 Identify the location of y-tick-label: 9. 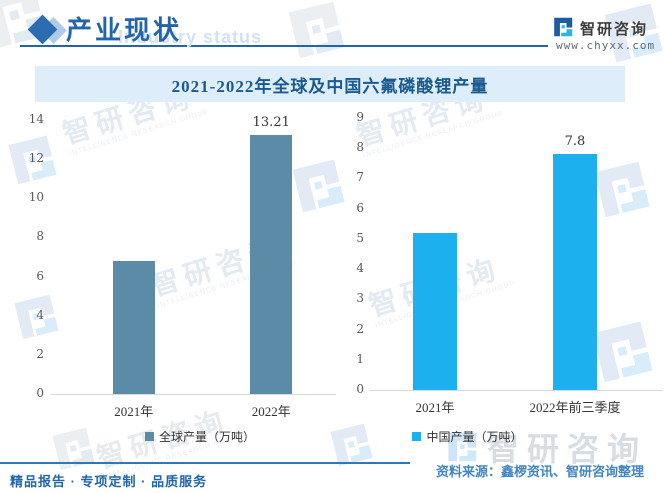
(360, 117).